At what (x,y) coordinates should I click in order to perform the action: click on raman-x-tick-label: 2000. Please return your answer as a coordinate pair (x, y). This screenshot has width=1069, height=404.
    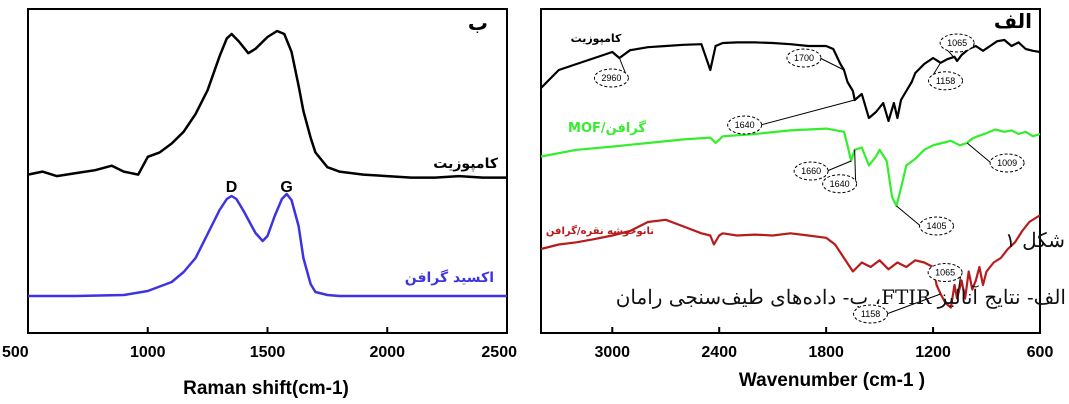
    Looking at the image, I should click on (387, 352).